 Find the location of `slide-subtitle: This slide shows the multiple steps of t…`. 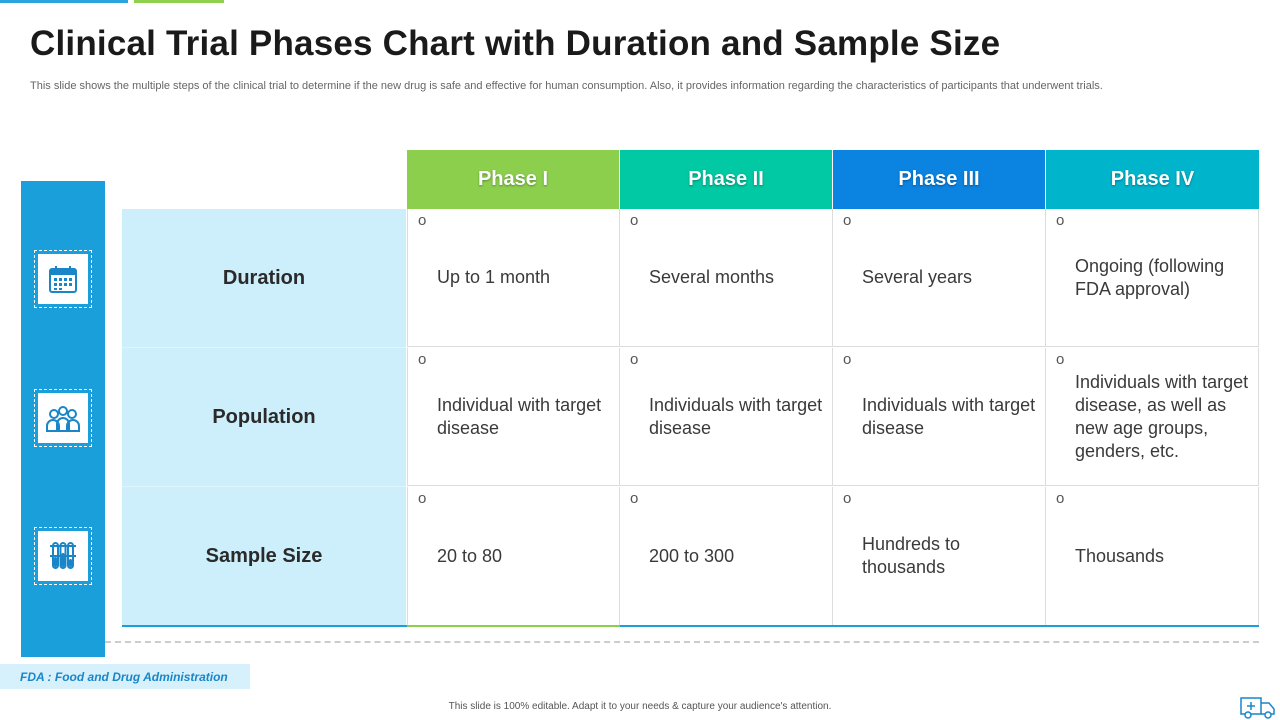

slide-subtitle: This slide shows the multiple steps of t… is located at coordinates (566, 86).